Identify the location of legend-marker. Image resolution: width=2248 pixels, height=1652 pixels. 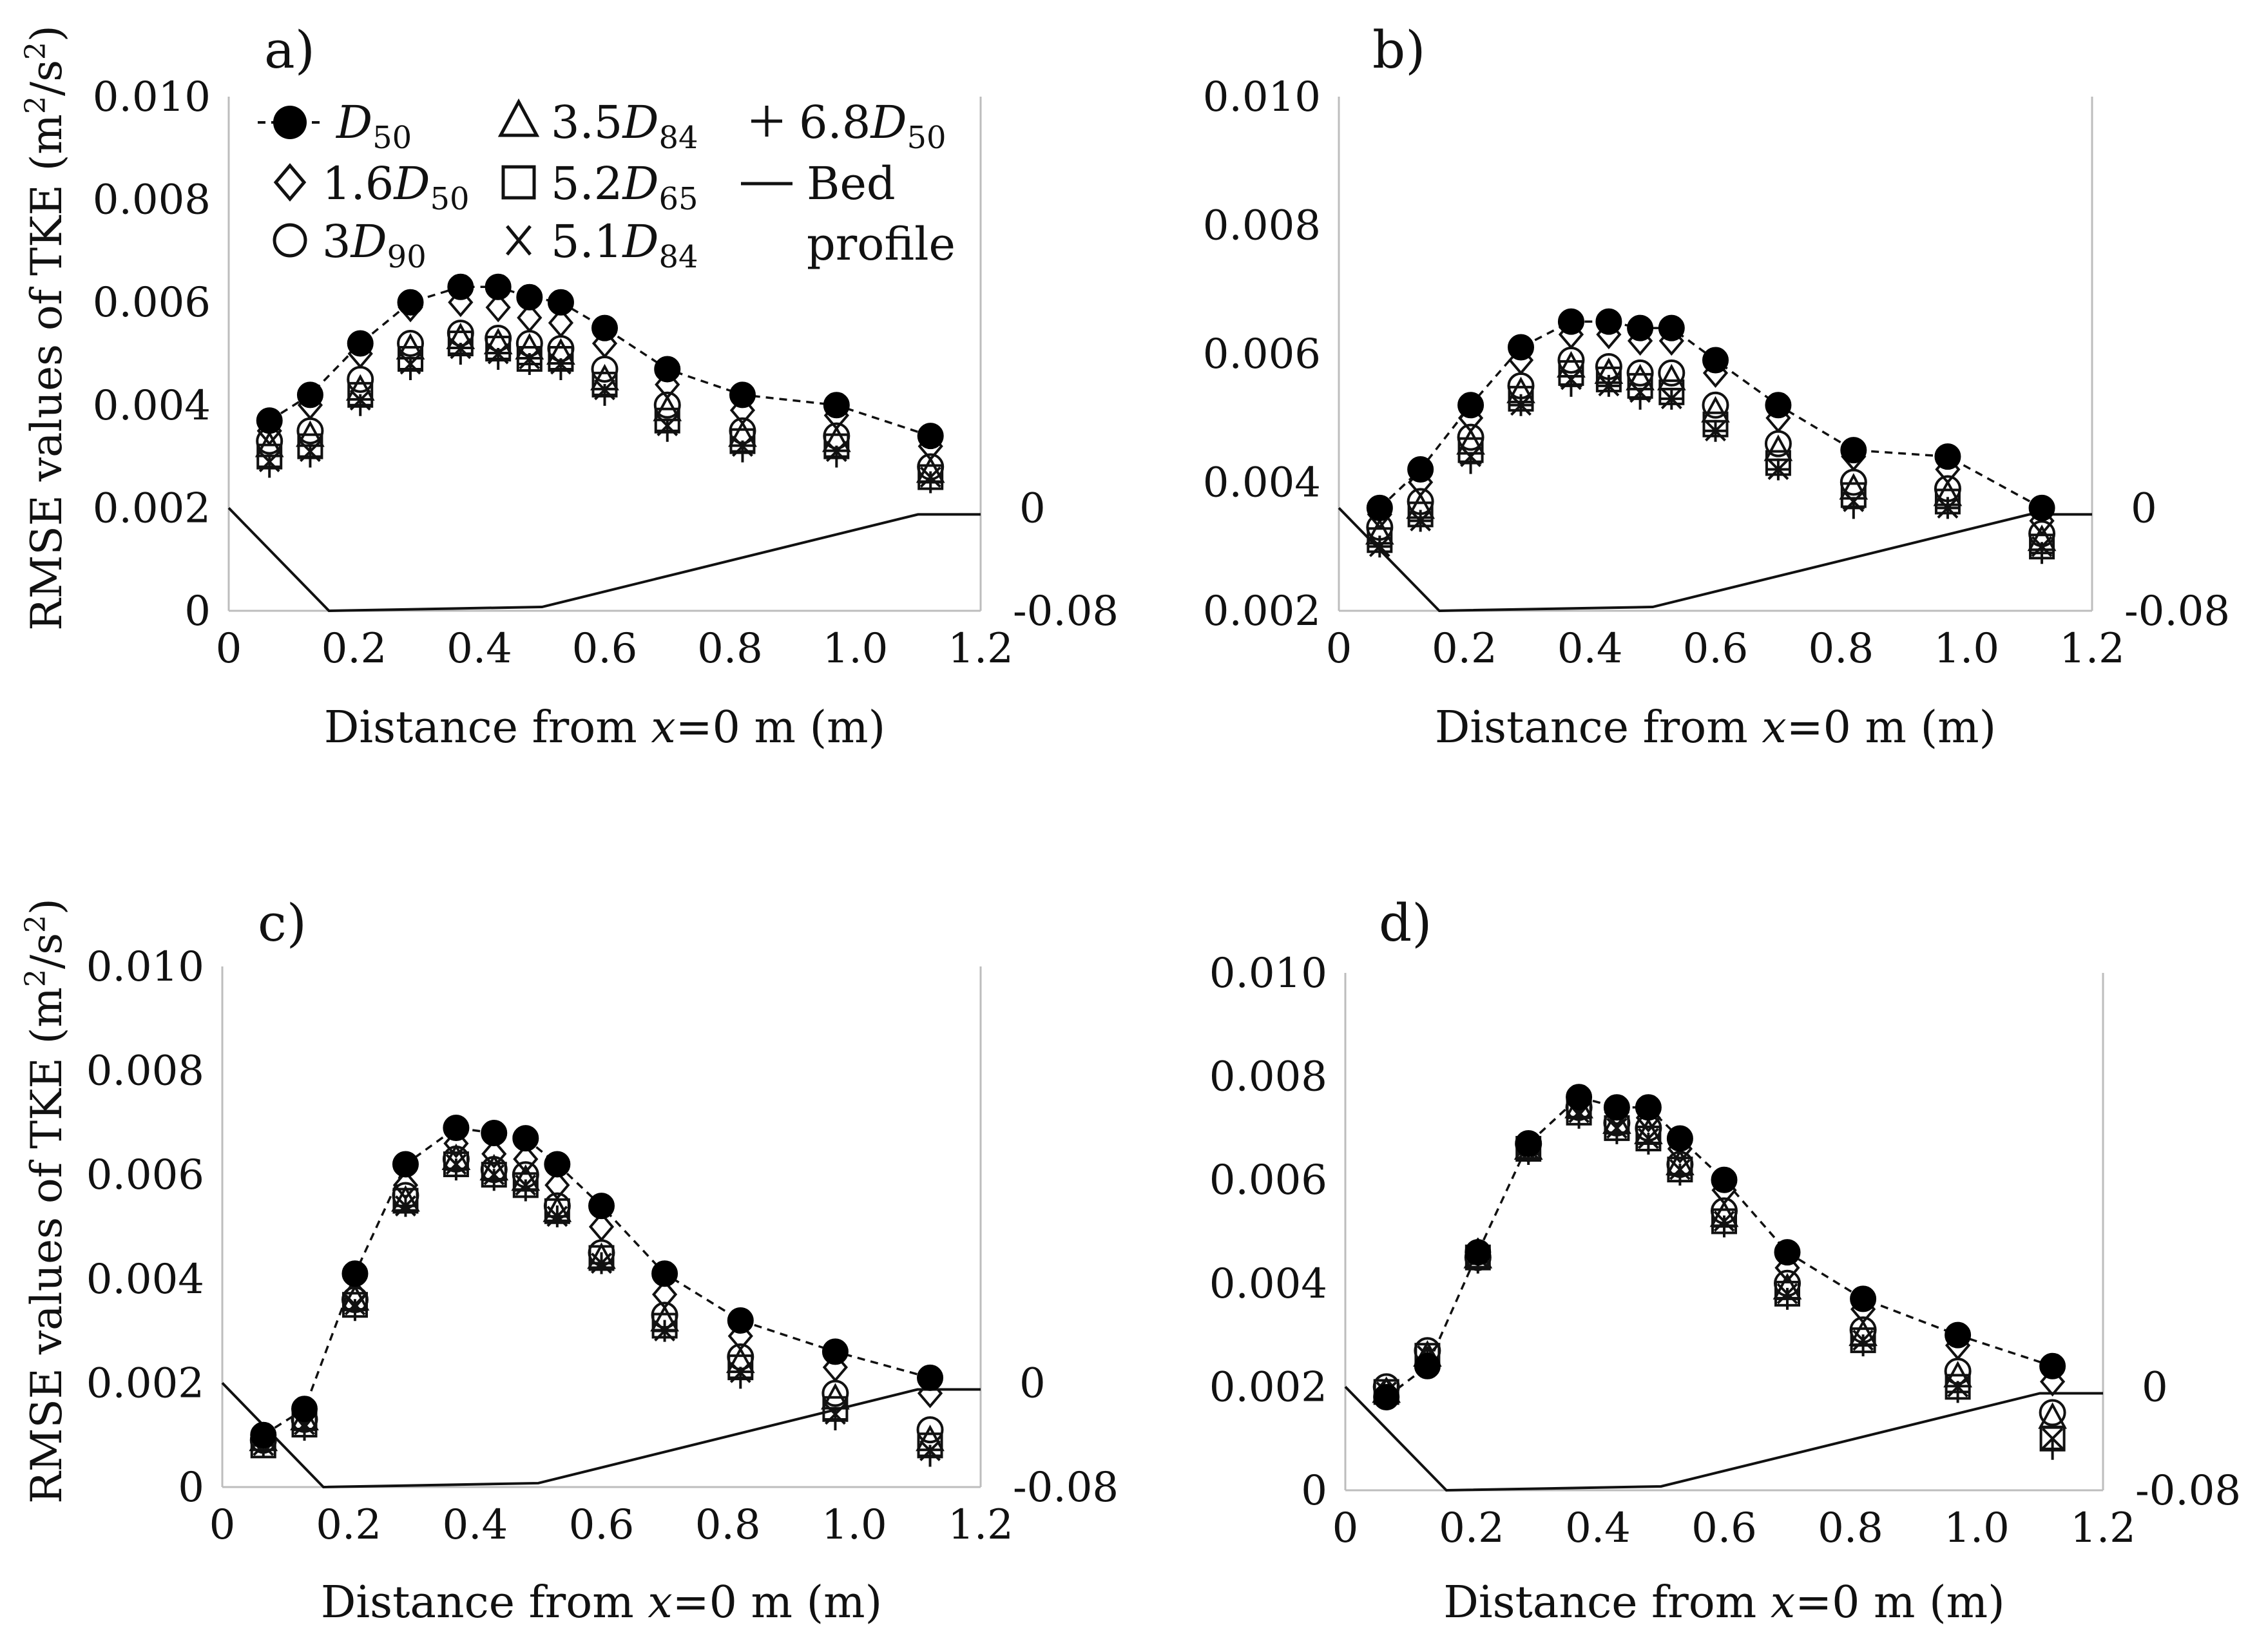
(518, 118).